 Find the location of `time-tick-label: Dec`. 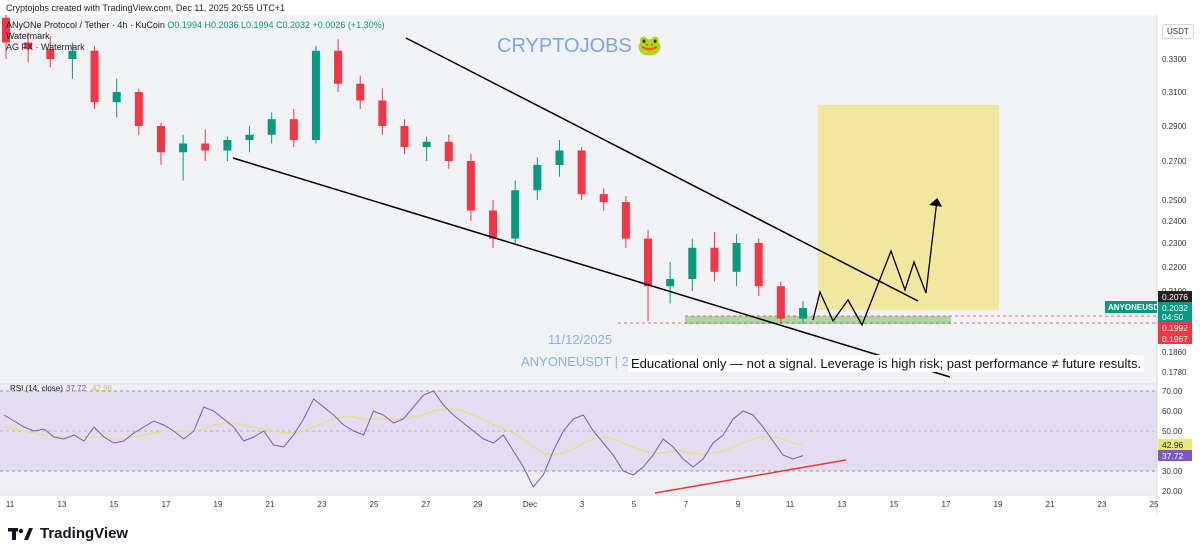

time-tick-label: Dec is located at coordinates (530, 504).